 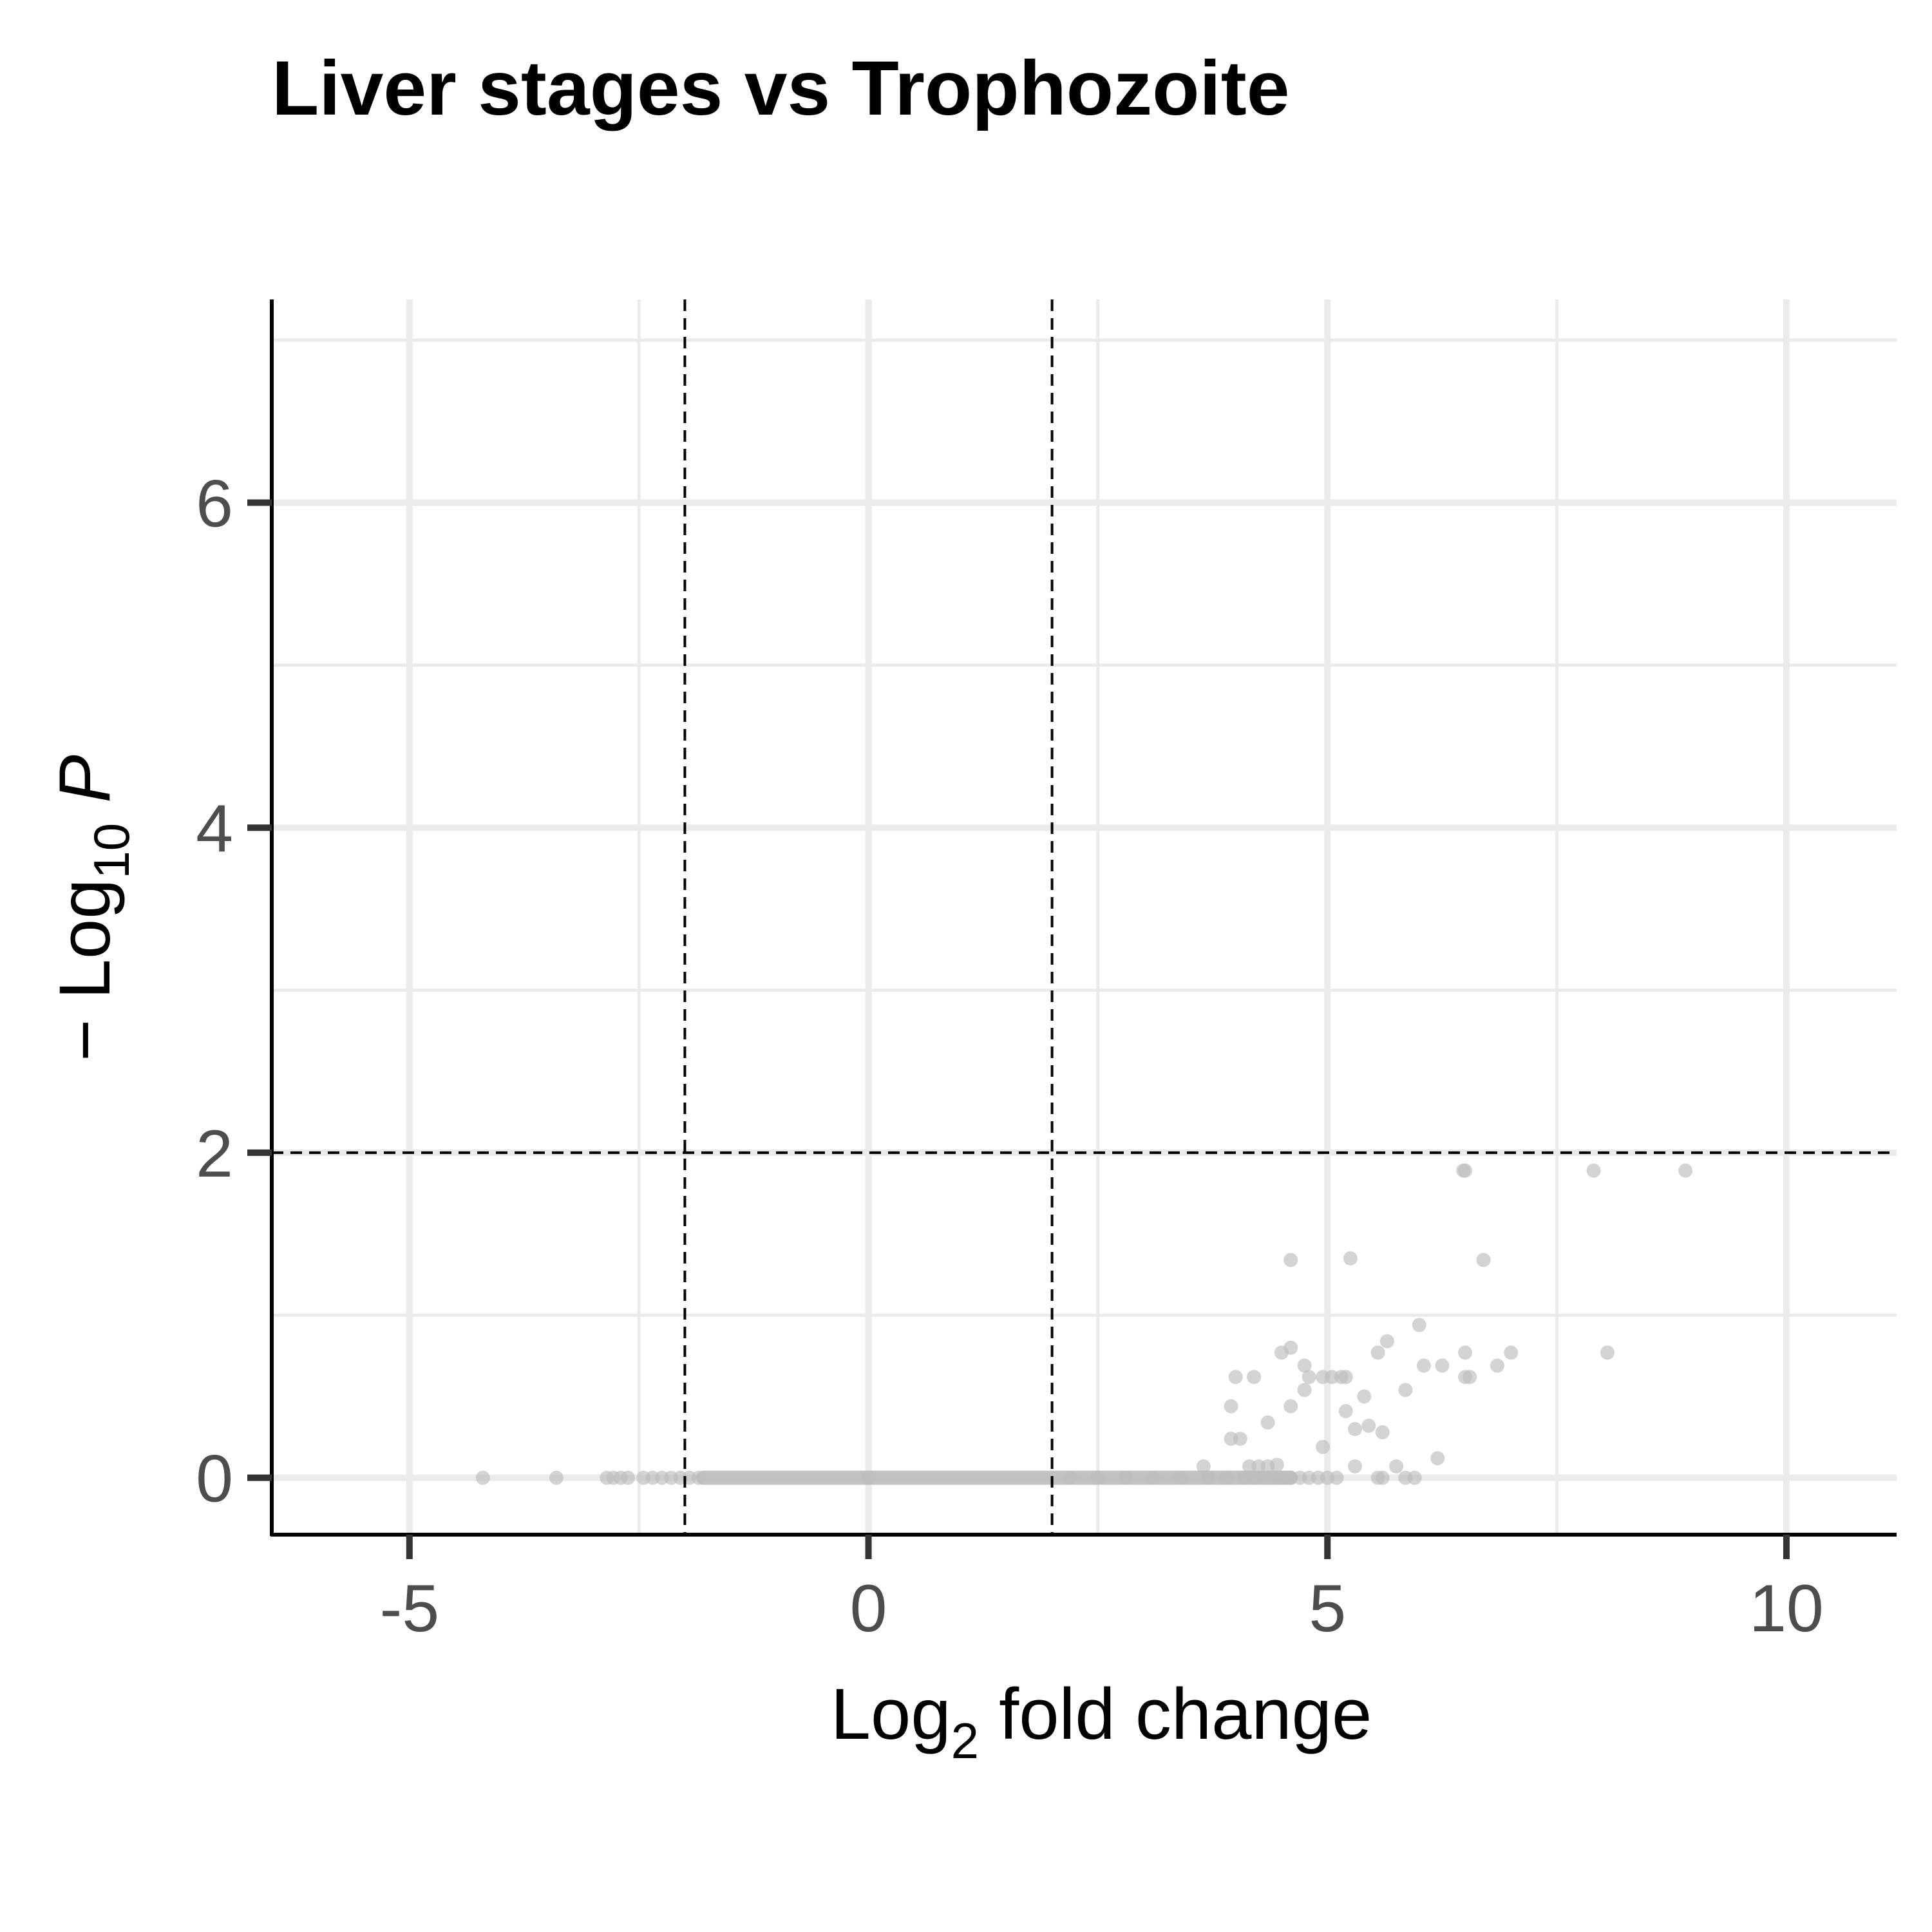 I want to click on y-axis-title: − Log10 P, so click(x=92, y=908).